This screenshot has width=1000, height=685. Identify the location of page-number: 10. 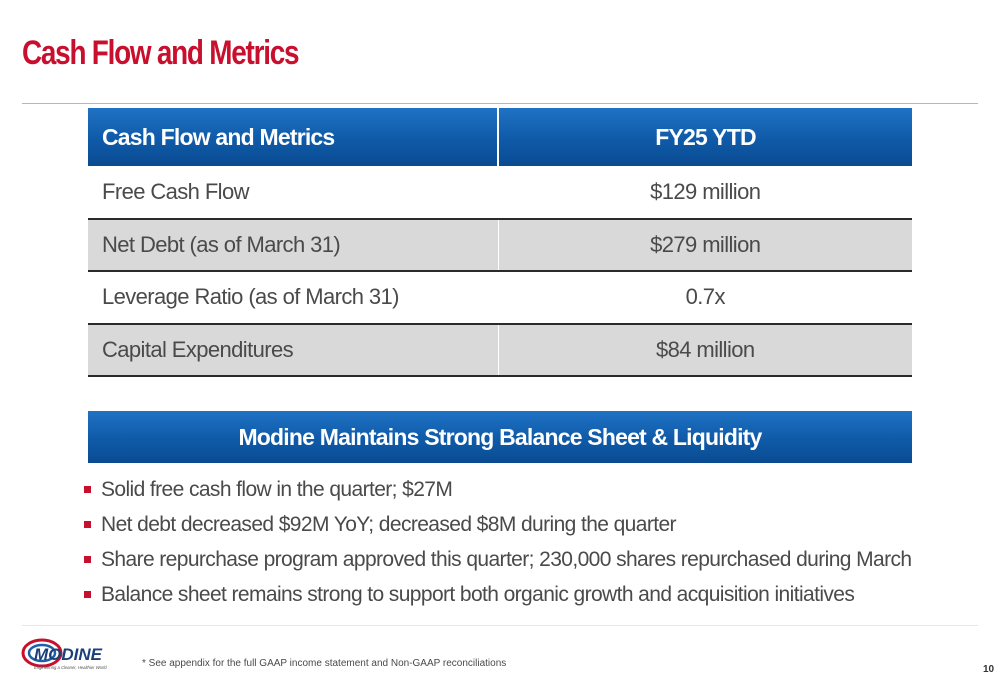
(989, 669).